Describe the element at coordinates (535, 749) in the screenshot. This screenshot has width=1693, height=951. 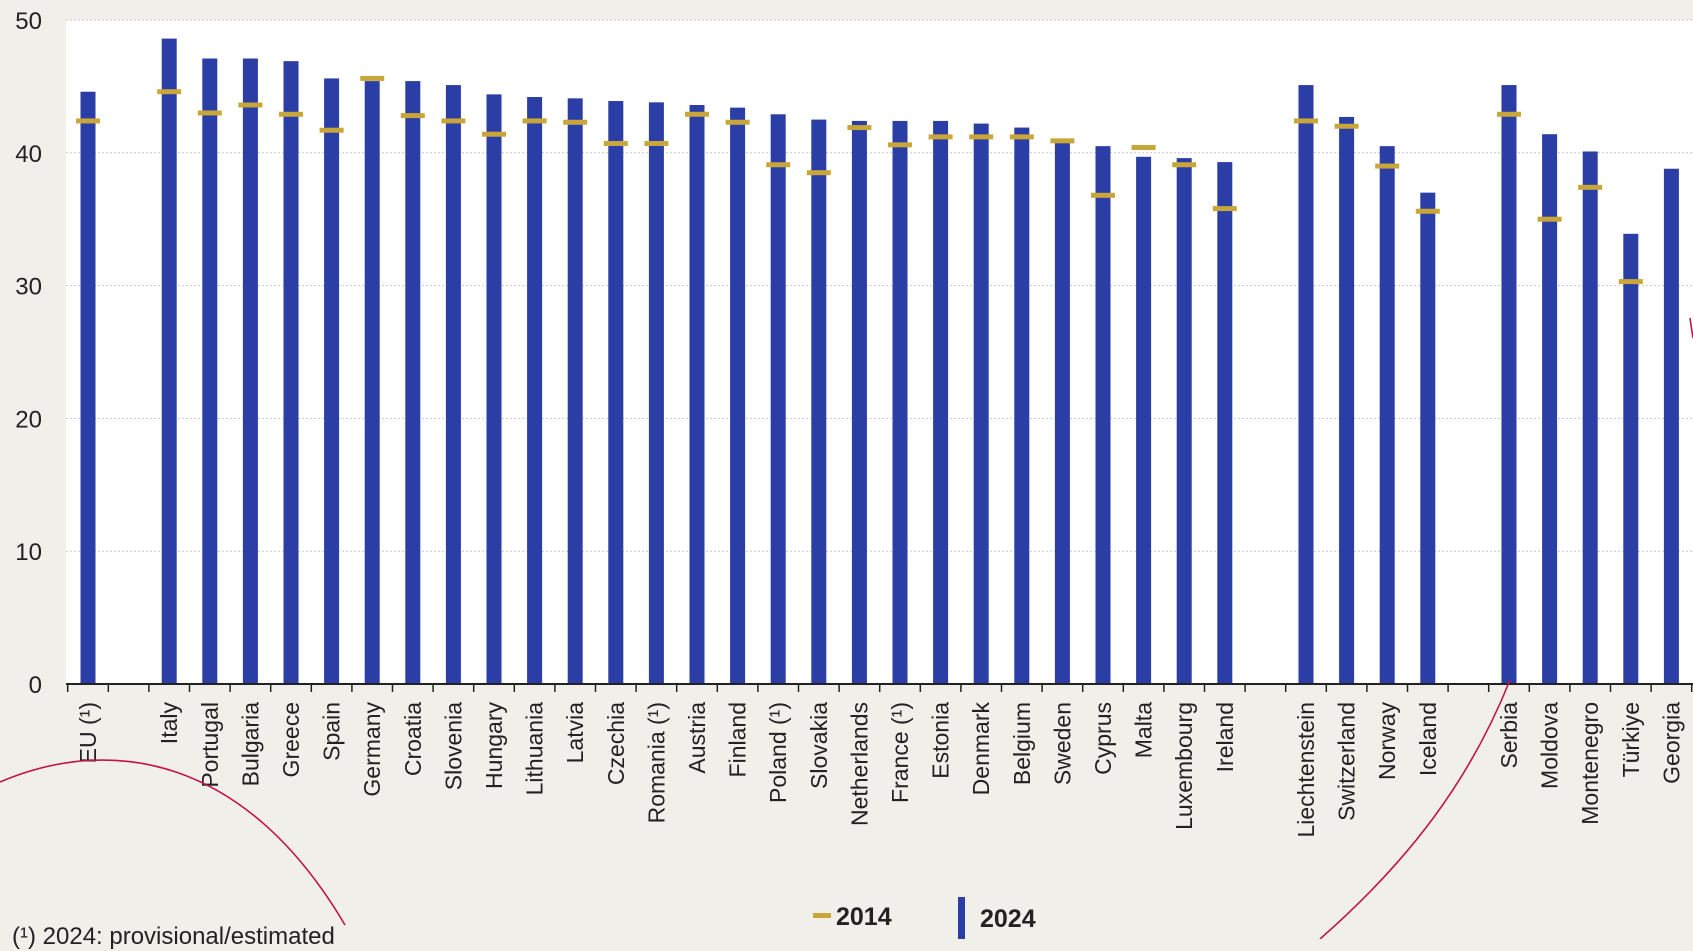
I see `x-tick-label-lithuania: Lithuania` at that location.